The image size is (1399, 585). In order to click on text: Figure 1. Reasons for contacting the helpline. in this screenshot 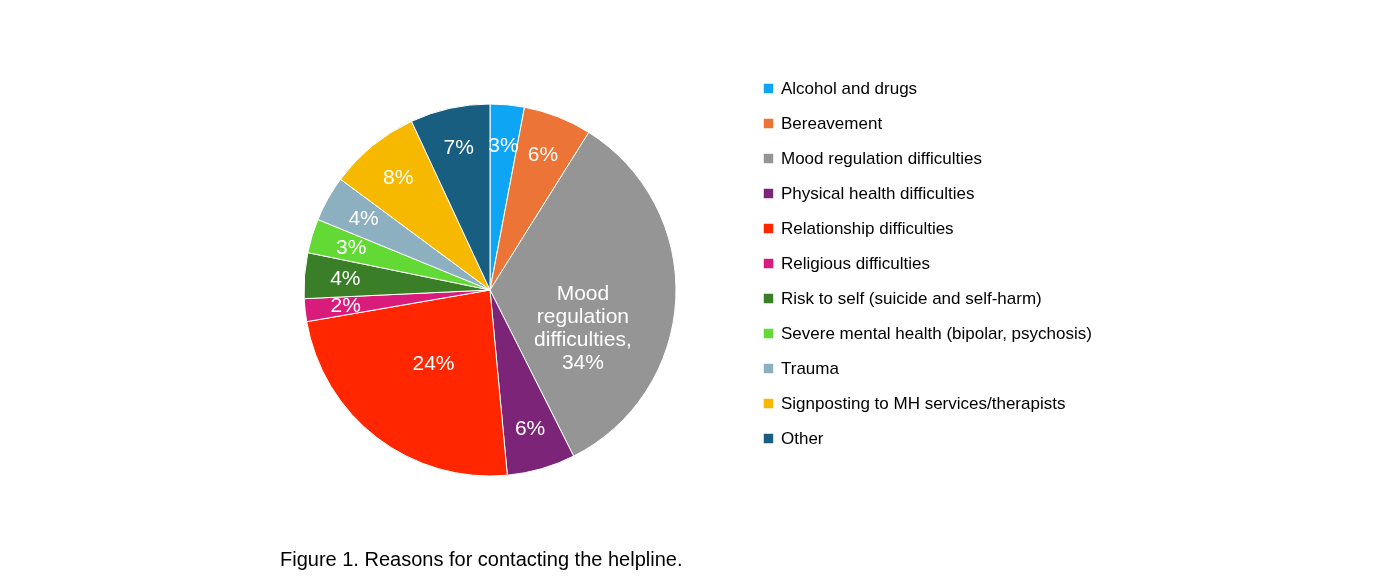, I will do `click(481, 559)`.